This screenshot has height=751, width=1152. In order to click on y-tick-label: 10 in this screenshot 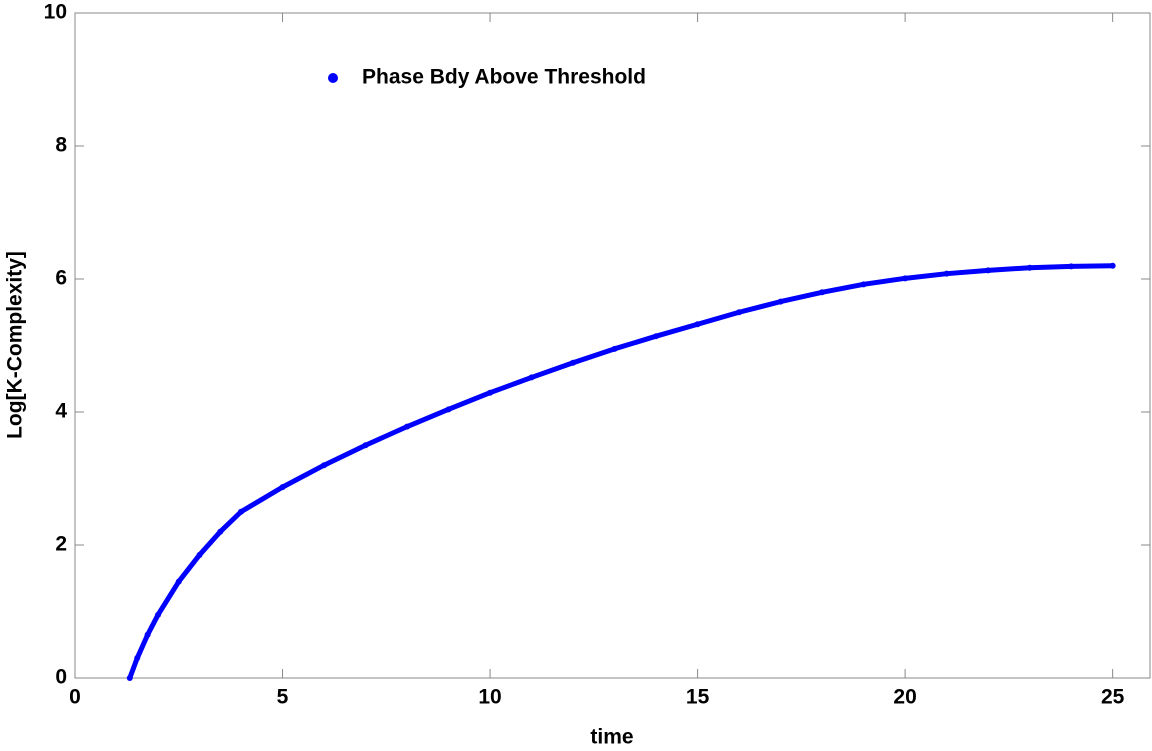, I will do `click(55, 12)`.